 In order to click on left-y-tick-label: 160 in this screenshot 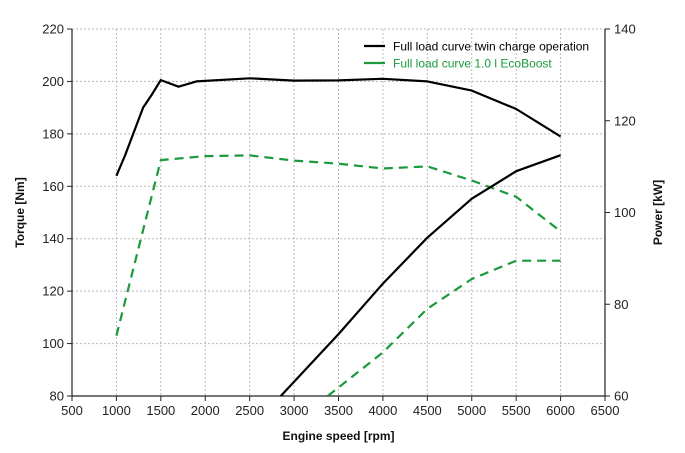, I will do `click(53, 186)`.